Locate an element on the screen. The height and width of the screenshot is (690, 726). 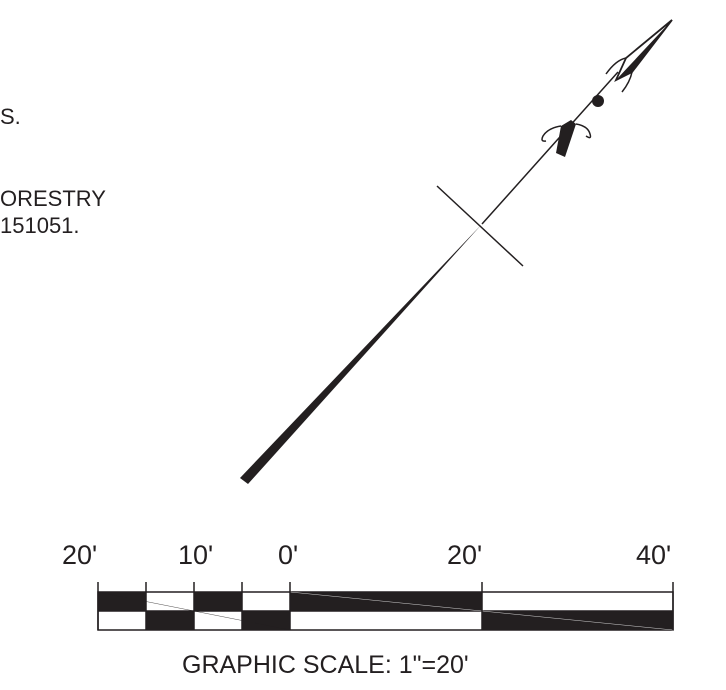
north-arrow-crosshair-line is located at coordinates (480, 226).